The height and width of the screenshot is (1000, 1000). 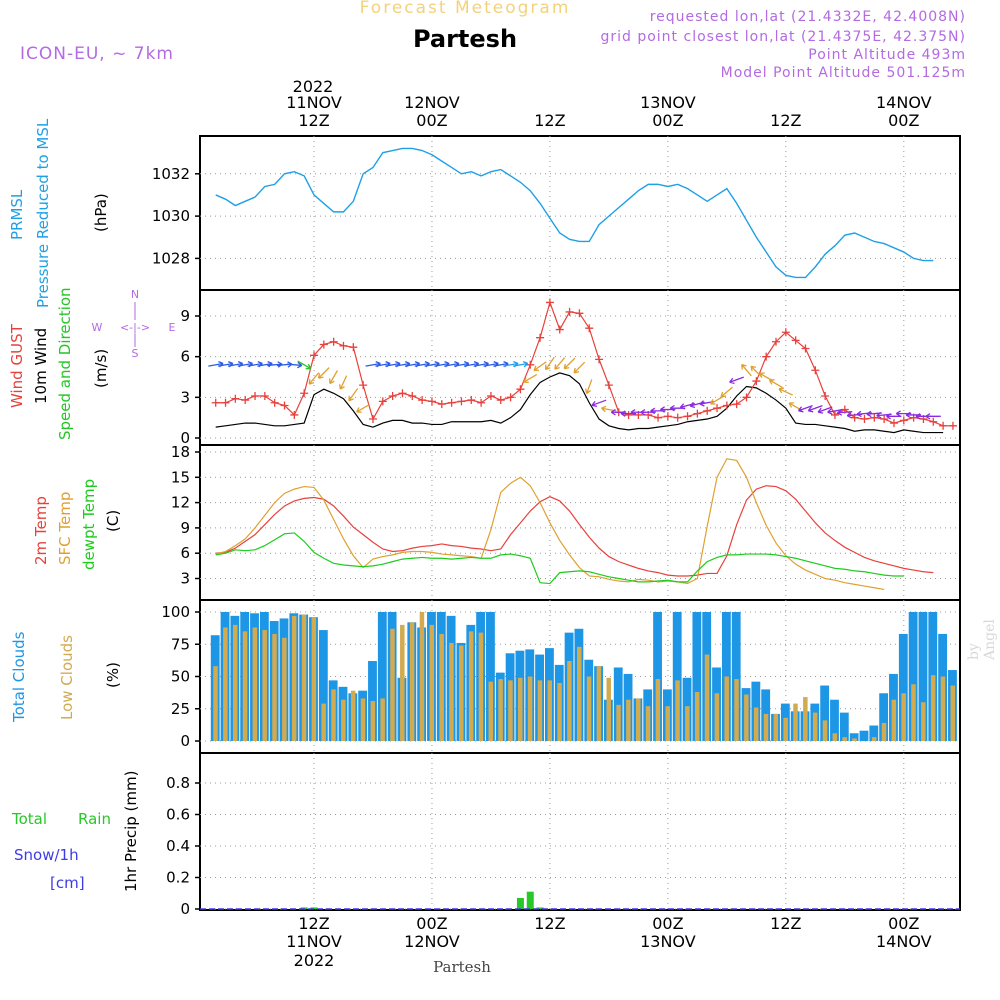 What do you see at coordinates (97, 54) in the screenshot?
I see `model-label: ICON-EU, ~ 7km` at bounding box center [97, 54].